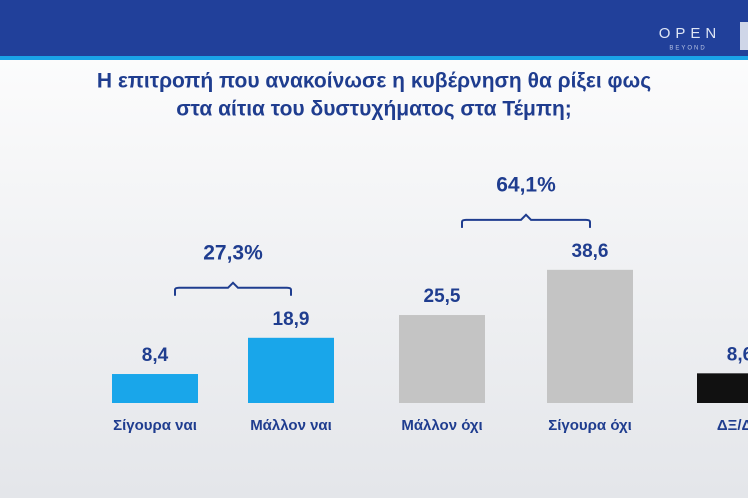 The height and width of the screenshot is (498, 748). What do you see at coordinates (374, 58) in the screenshot?
I see `header-stripe` at bounding box center [374, 58].